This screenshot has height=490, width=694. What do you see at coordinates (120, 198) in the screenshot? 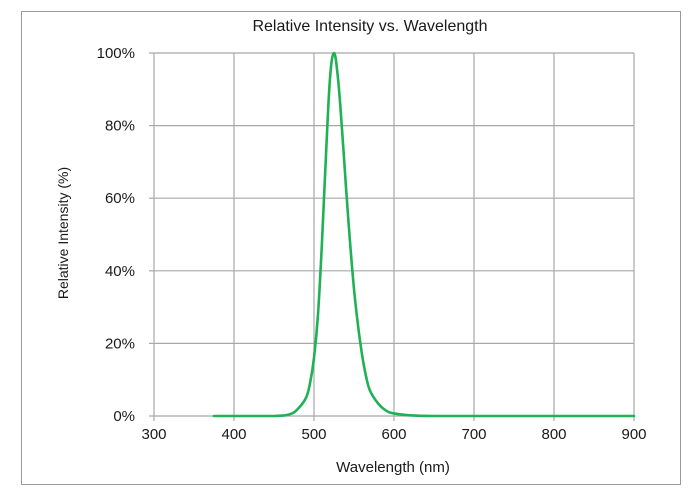
I see `y-tick-label: 60%` at bounding box center [120, 198].